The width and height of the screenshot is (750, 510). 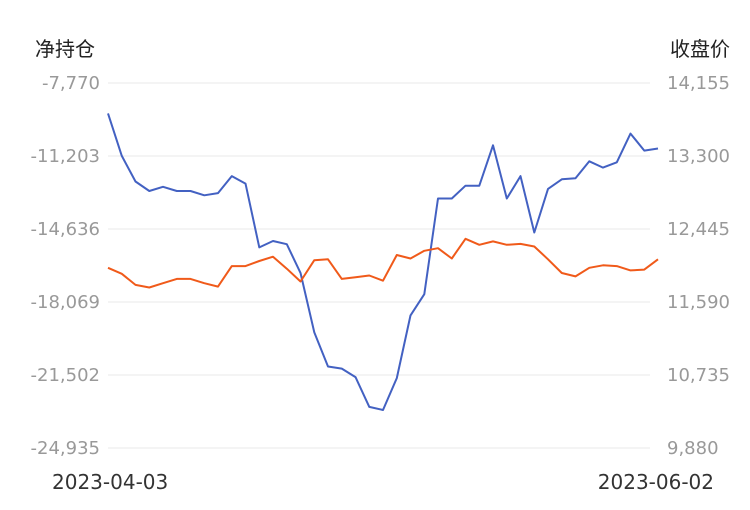 I want to click on left-tick-label: -11,203, so click(x=65, y=156).